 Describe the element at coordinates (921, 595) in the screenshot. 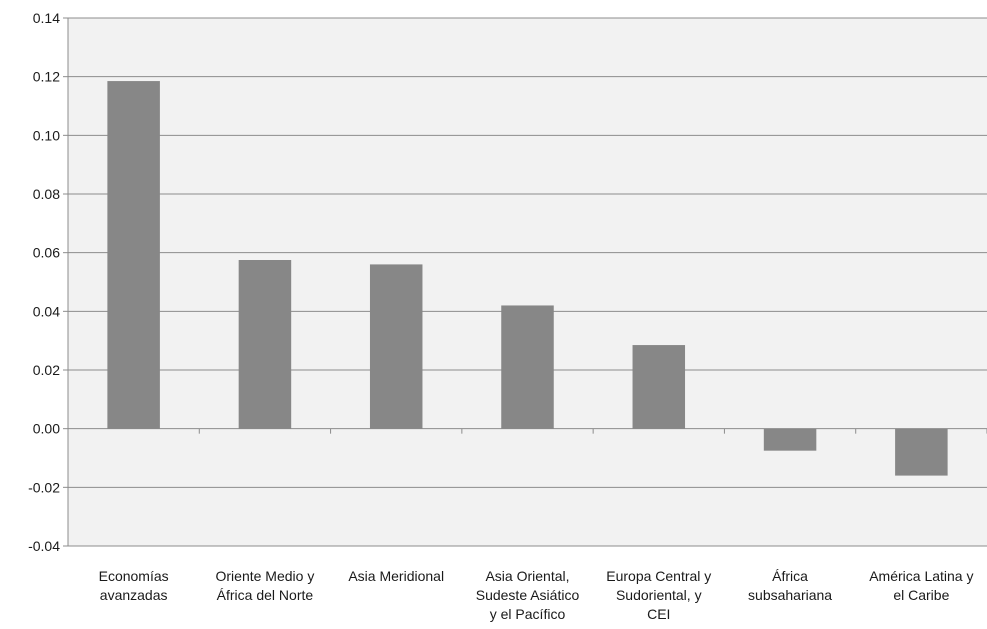

I see `category-label-line: el Caribe` at that location.